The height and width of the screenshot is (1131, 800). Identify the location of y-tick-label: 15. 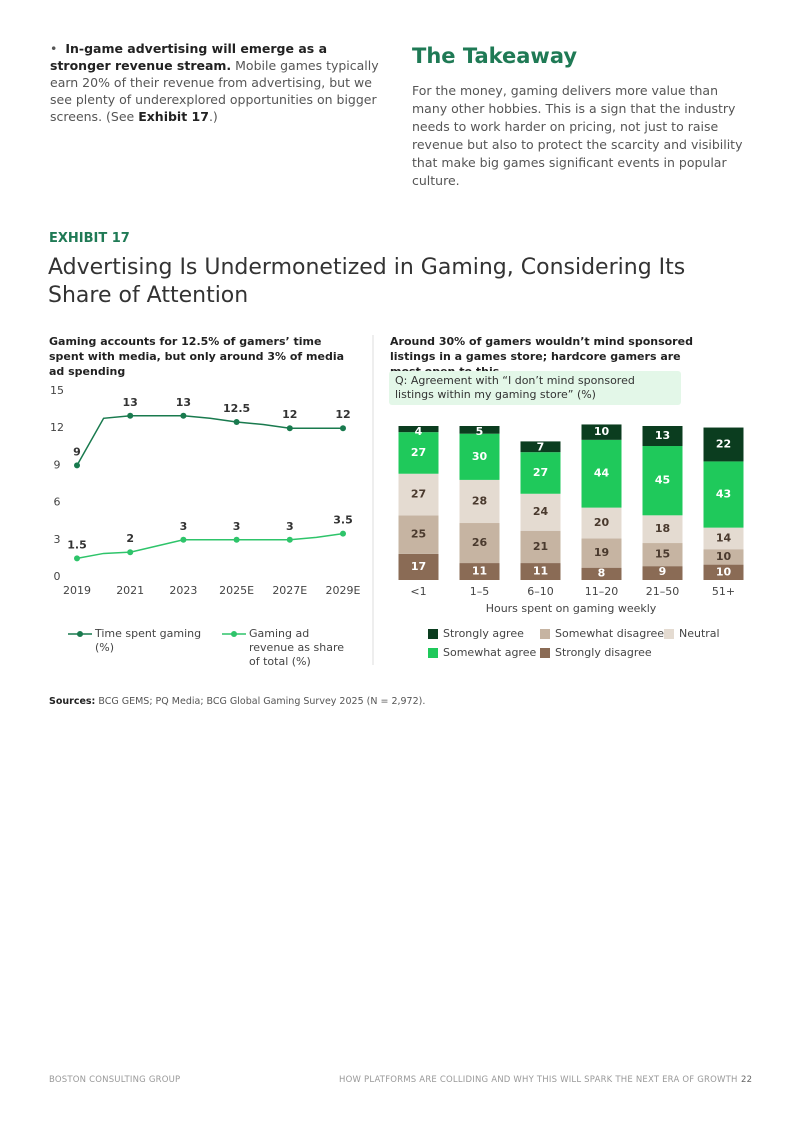
(57, 390).